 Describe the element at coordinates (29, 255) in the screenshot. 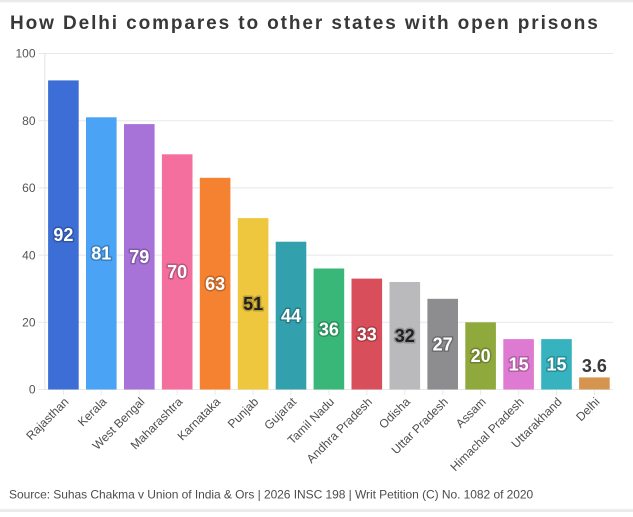

I see `svg-text: 40` at that location.